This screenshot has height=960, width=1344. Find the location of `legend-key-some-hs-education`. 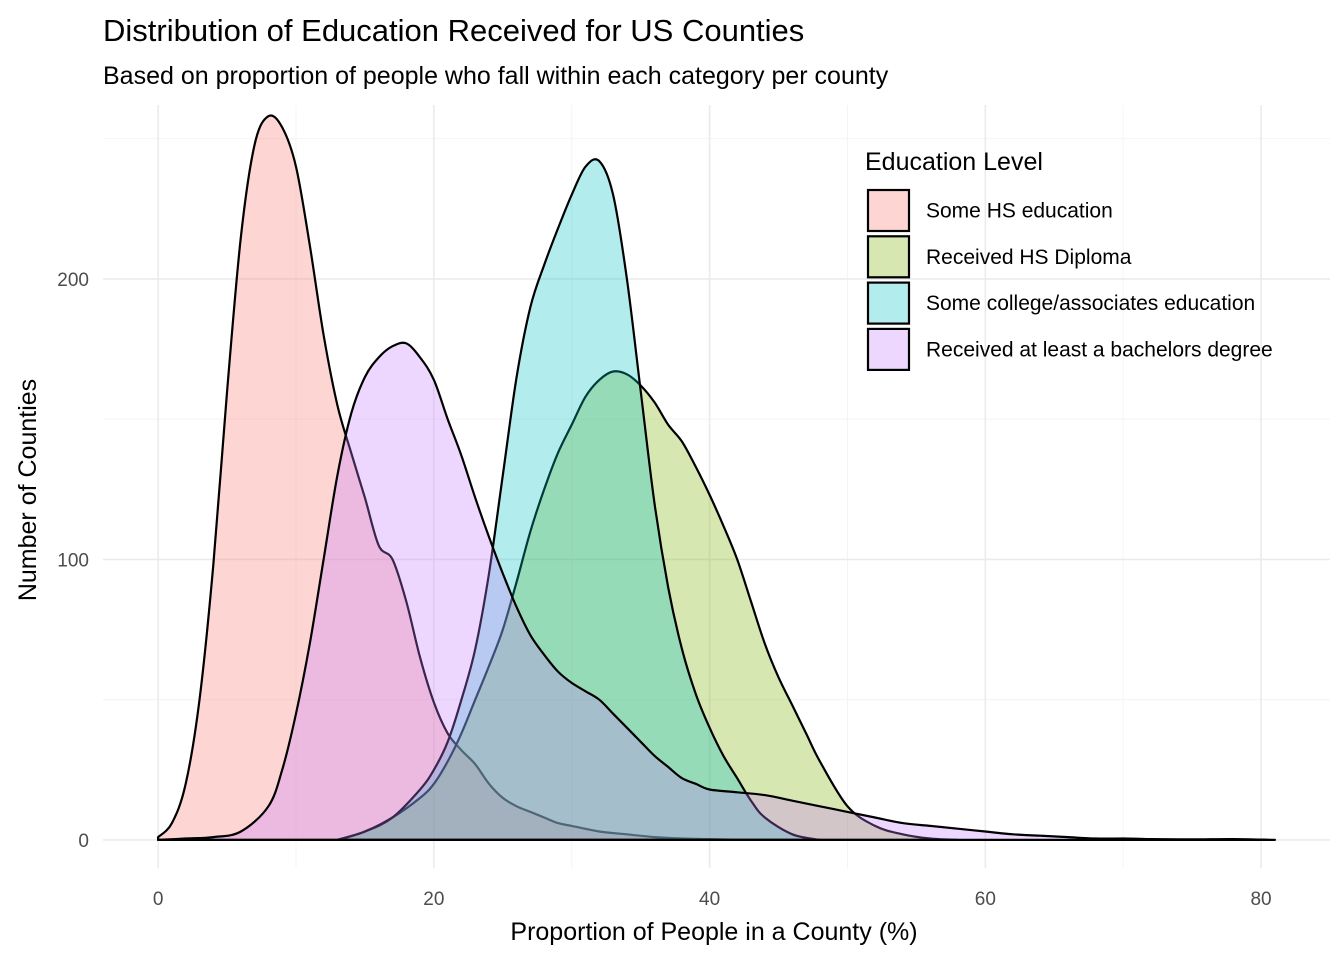

legend-key-some-hs-education is located at coordinates (888, 210).